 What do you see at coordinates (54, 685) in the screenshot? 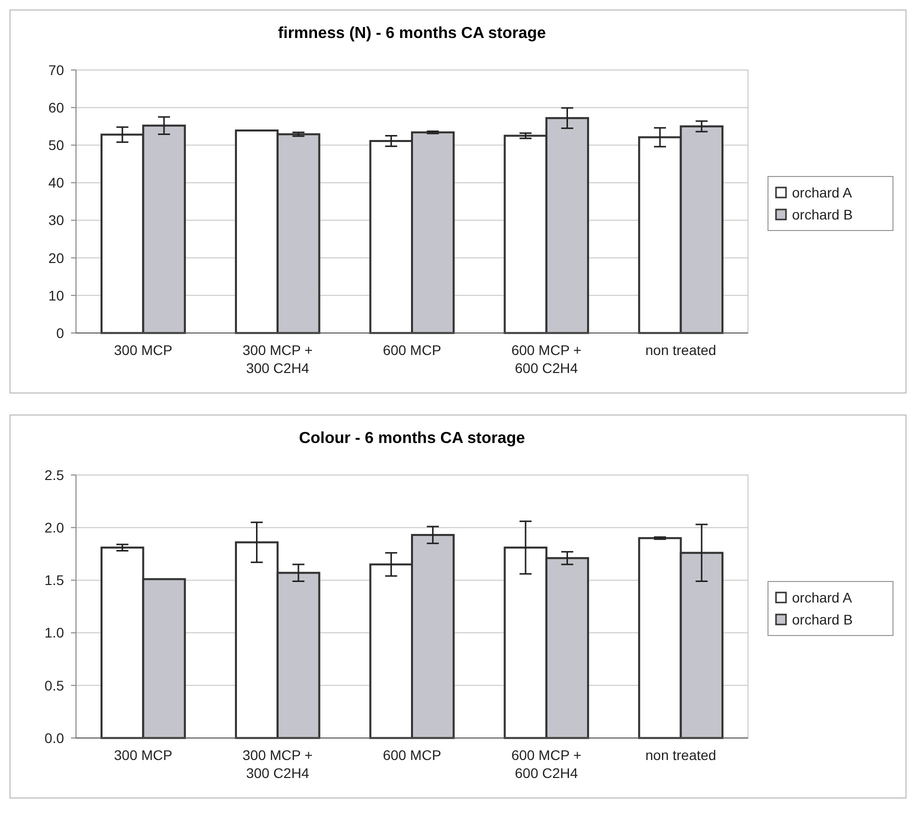
I see `y-tick-label: 0.5` at bounding box center [54, 685].